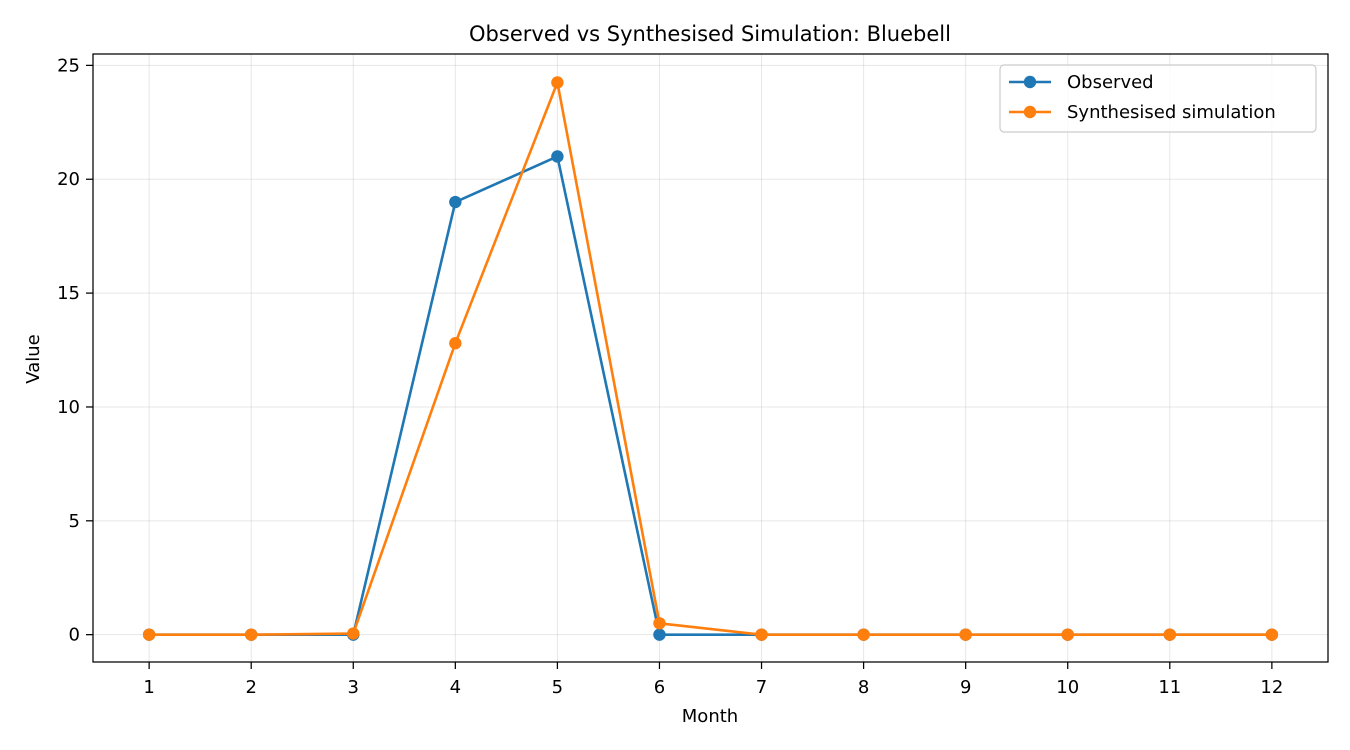 The width and height of the screenshot is (1350, 750). Describe the element at coordinates (68, 293) in the screenshot. I see `y-tick-label: 15` at that location.